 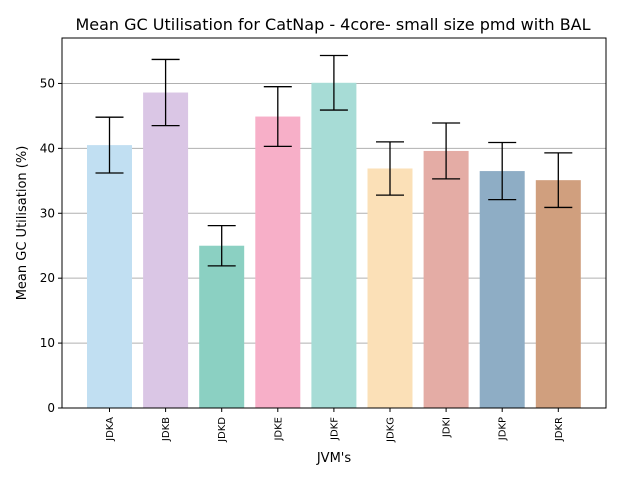 I want to click on x-tick-label: JDKR, so click(x=559, y=429).